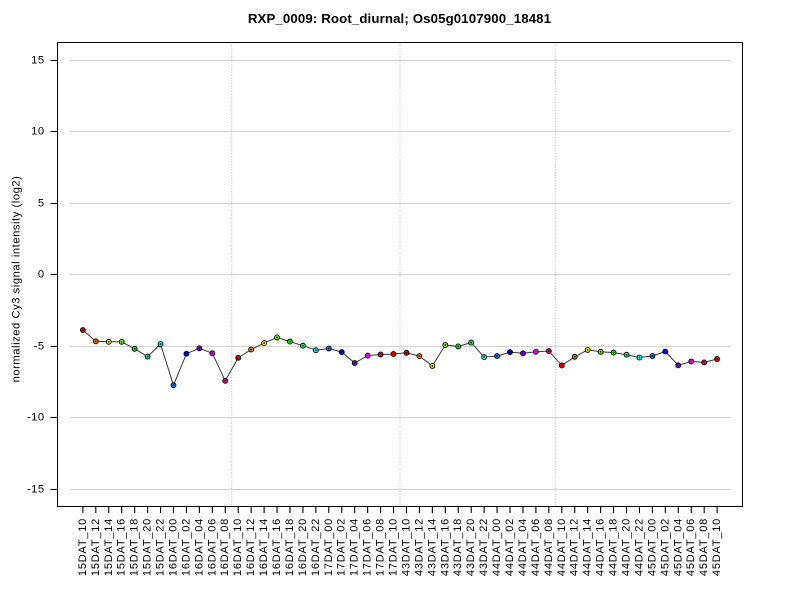  What do you see at coordinates (588, 547) in the screenshot?
I see `svg-text: 44DAT_14` at bounding box center [588, 547].